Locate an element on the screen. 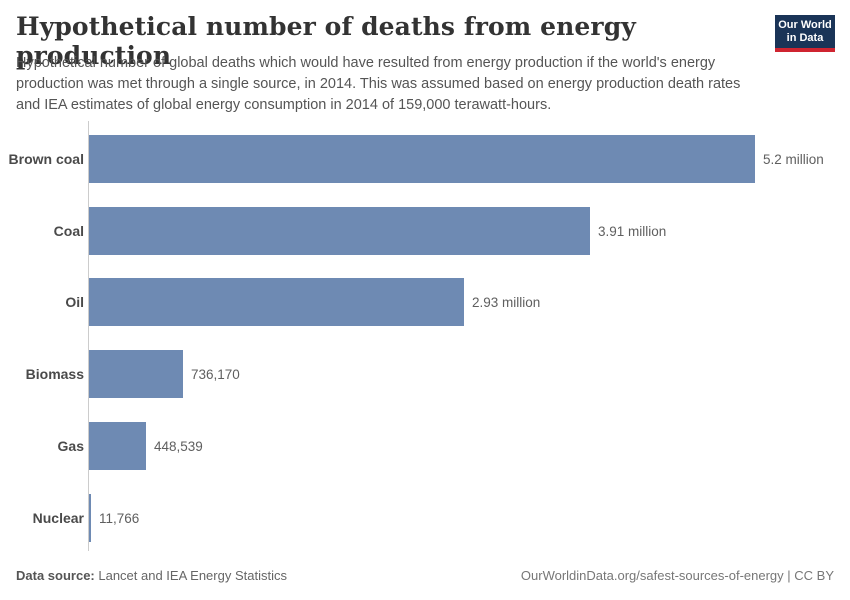 This screenshot has height=600, width=850. bar-oil is located at coordinates (276, 302).